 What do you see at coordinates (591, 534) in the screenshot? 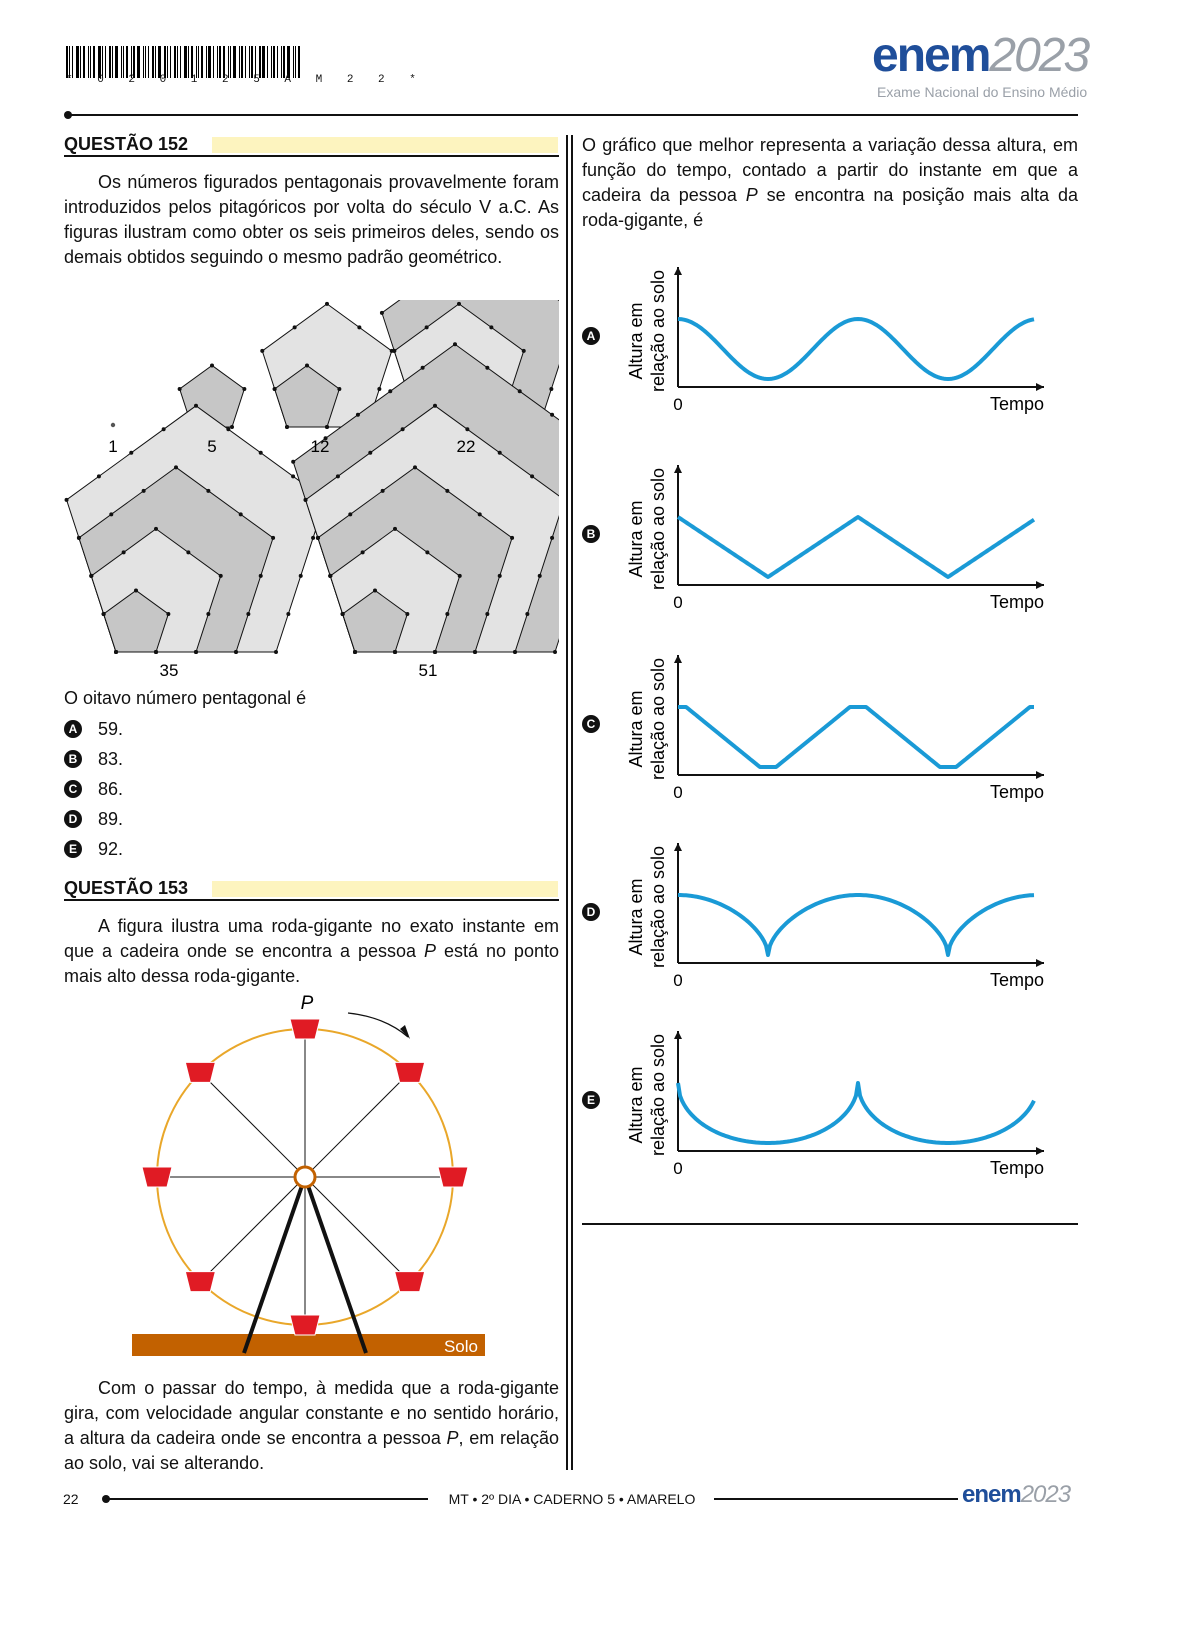
I see `graph-letter: B` at bounding box center [591, 534].